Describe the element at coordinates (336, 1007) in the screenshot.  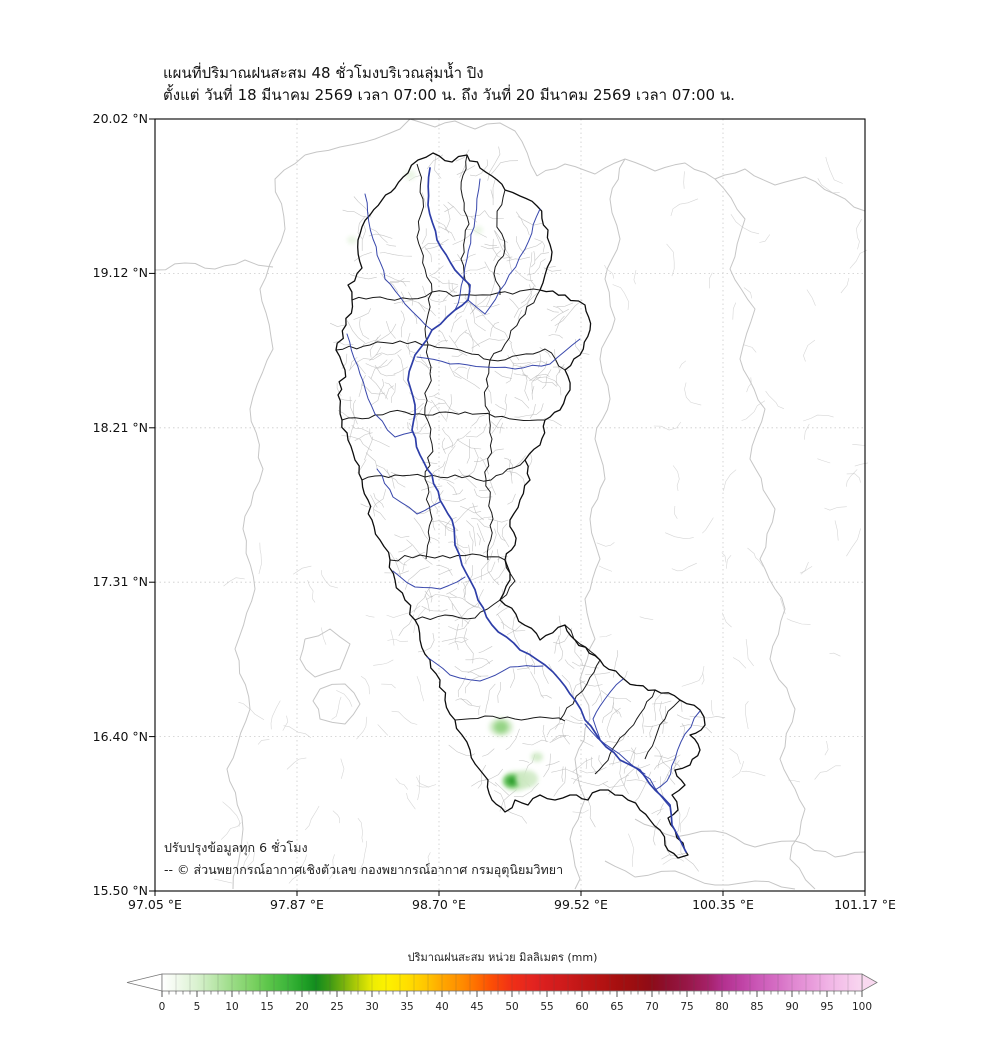
I see `svg-text: 25` at that location.